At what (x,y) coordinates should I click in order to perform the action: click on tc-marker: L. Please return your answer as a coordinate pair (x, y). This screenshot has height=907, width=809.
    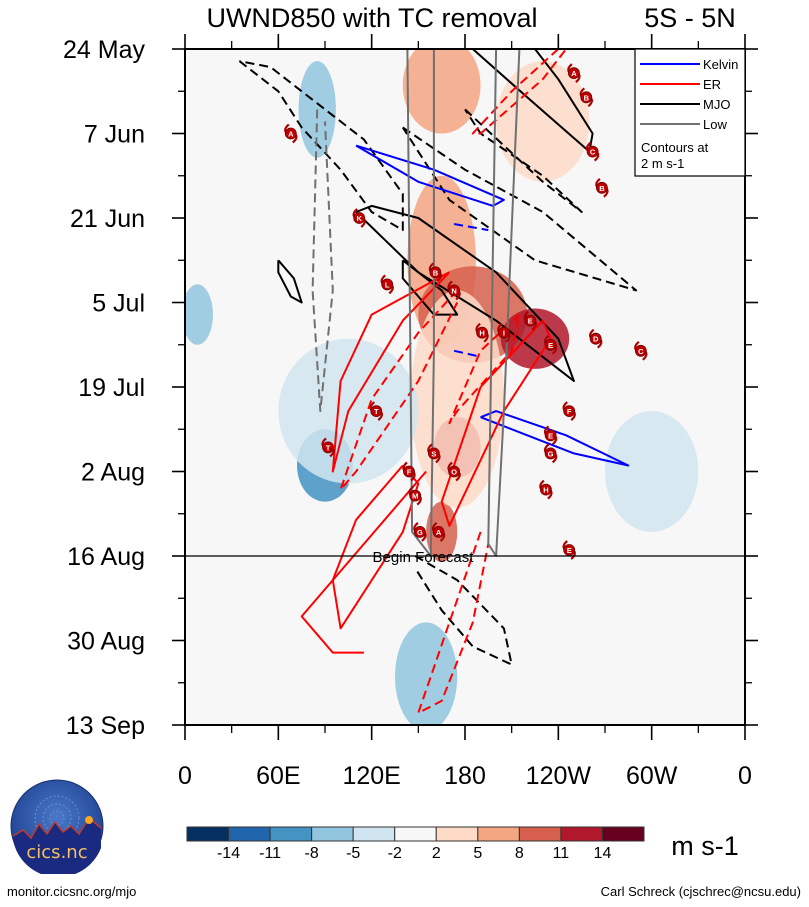
    Looking at the image, I should click on (387, 284).